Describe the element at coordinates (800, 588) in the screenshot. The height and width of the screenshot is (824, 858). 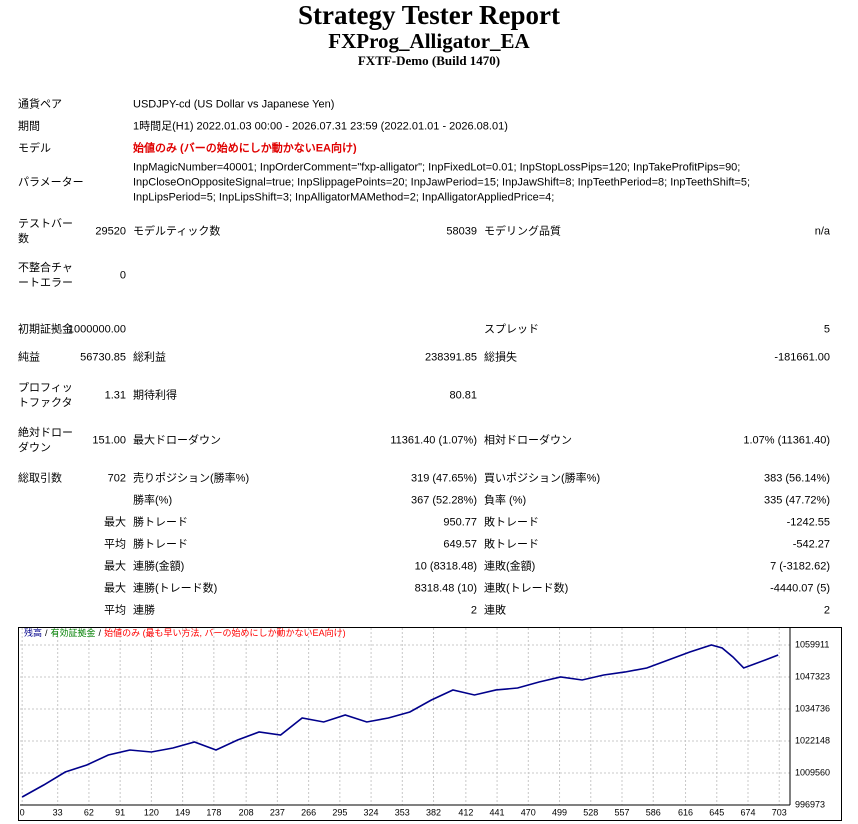
I see `result-value: -4440.07 (5)` at that location.